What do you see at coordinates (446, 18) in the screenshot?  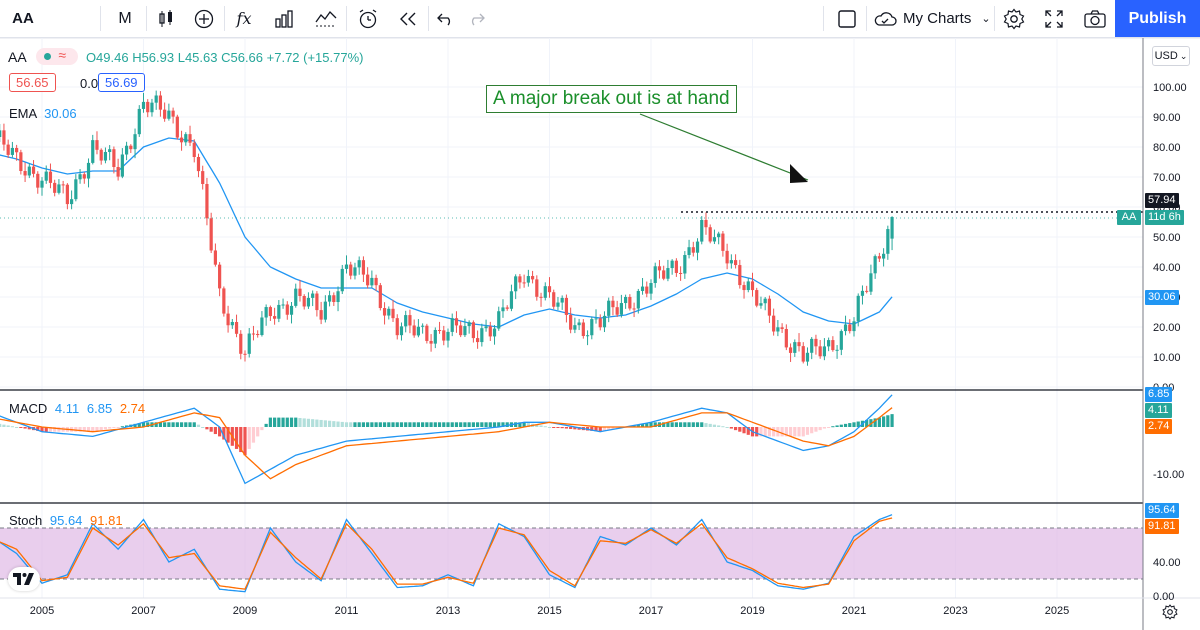 I see `undo-icon` at bounding box center [446, 18].